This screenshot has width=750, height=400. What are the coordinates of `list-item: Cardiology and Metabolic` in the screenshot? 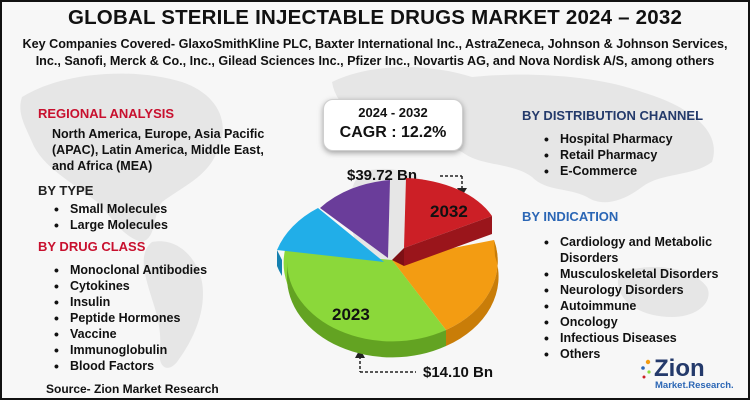 It's located at (630, 242).